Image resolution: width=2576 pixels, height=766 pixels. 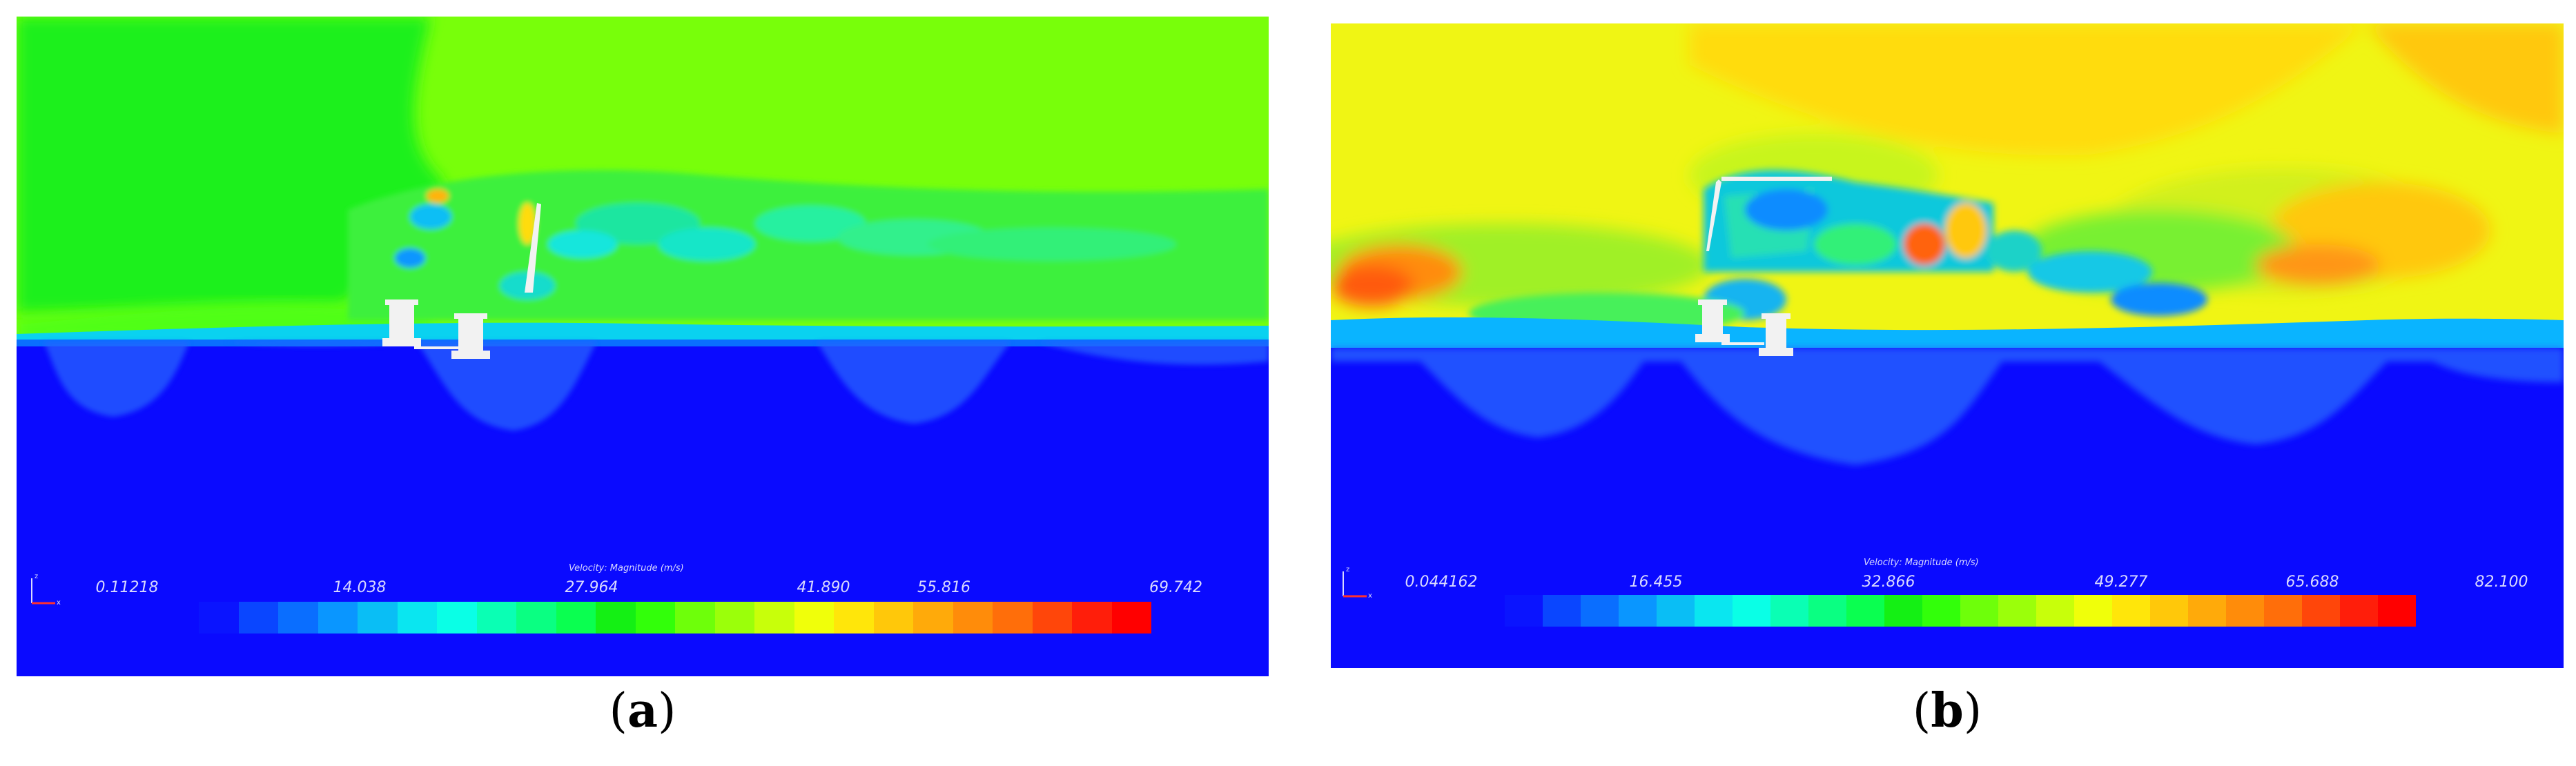 I want to click on colorbar-tick-a-0: 0.11218, so click(x=127, y=587).